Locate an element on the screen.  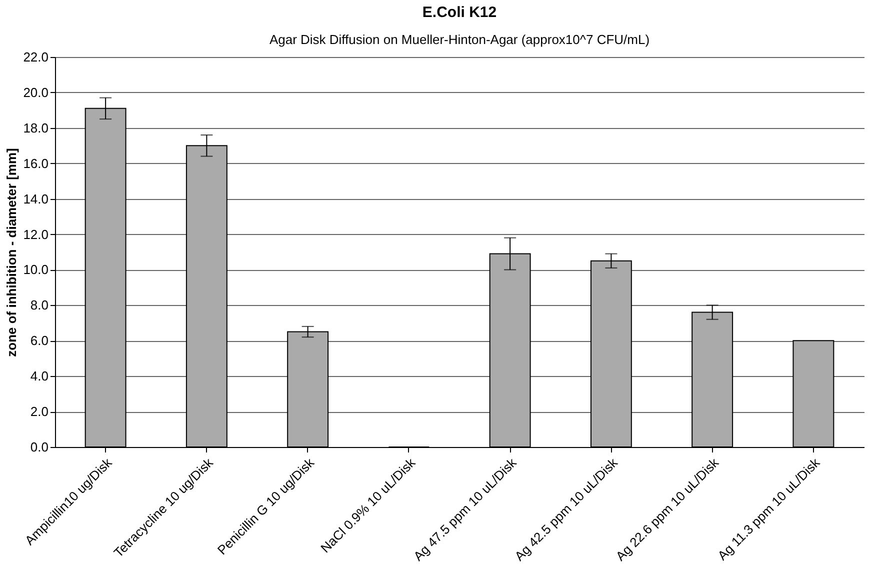
chart-title: E.Coli K12 is located at coordinates (459, 12).